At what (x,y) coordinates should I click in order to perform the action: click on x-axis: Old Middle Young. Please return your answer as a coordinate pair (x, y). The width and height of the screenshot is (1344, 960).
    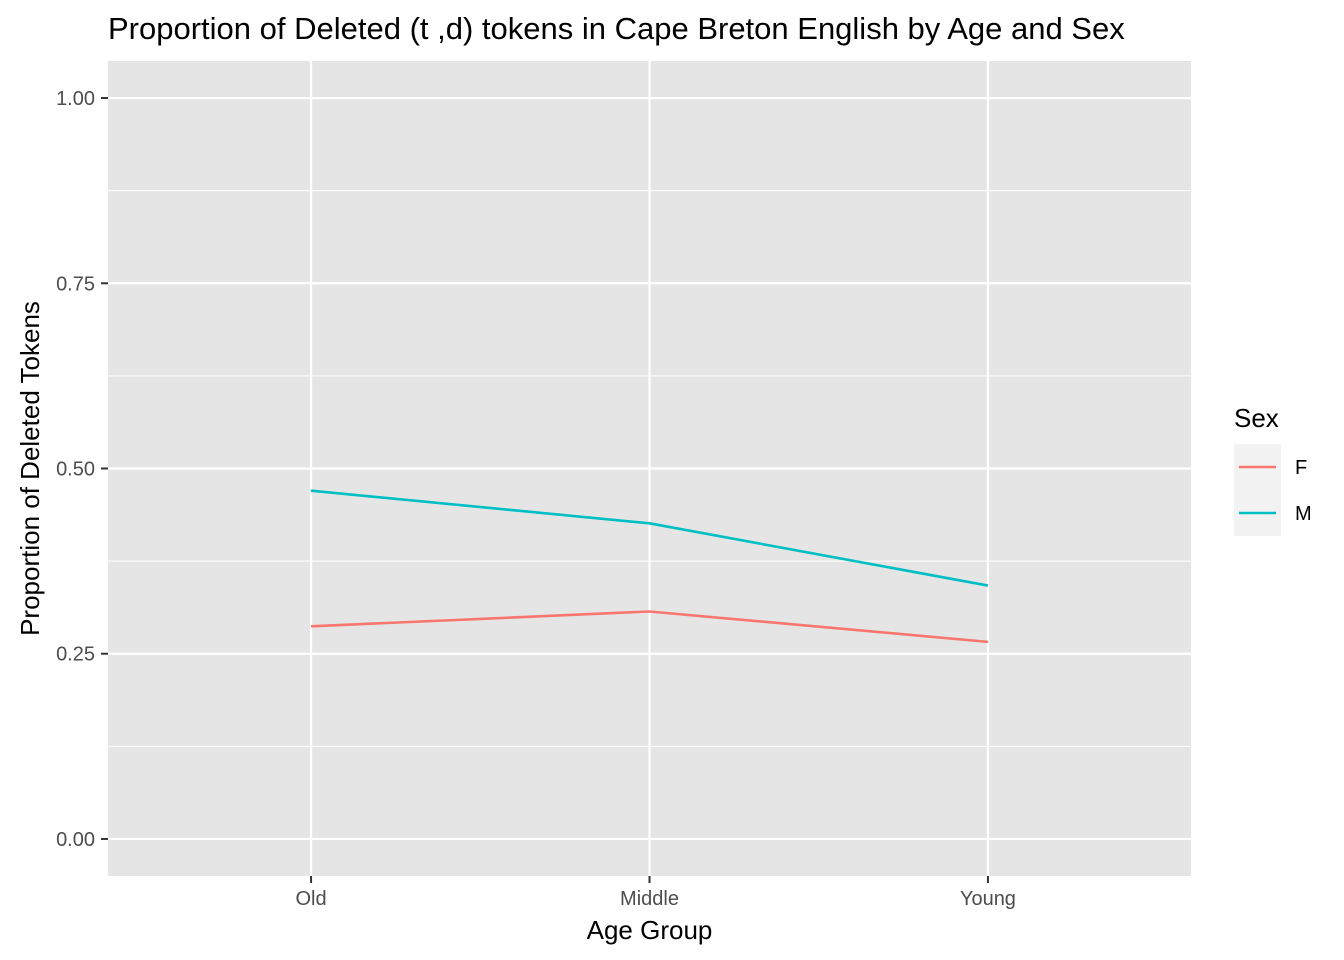
    Looking at the image, I should click on (656, 893).